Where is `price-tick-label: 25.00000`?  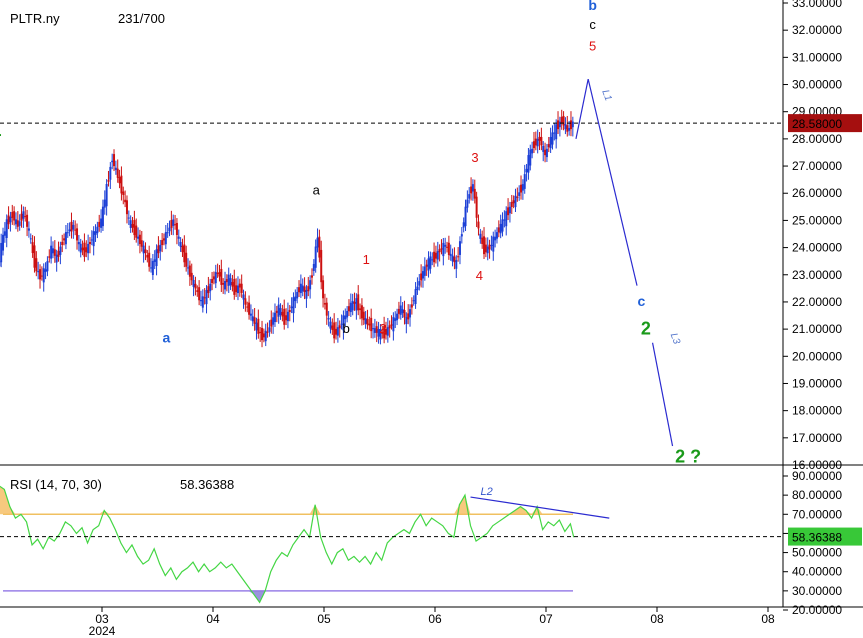 price-tick-label: 25.00000 is located at coordinates (817, 220).